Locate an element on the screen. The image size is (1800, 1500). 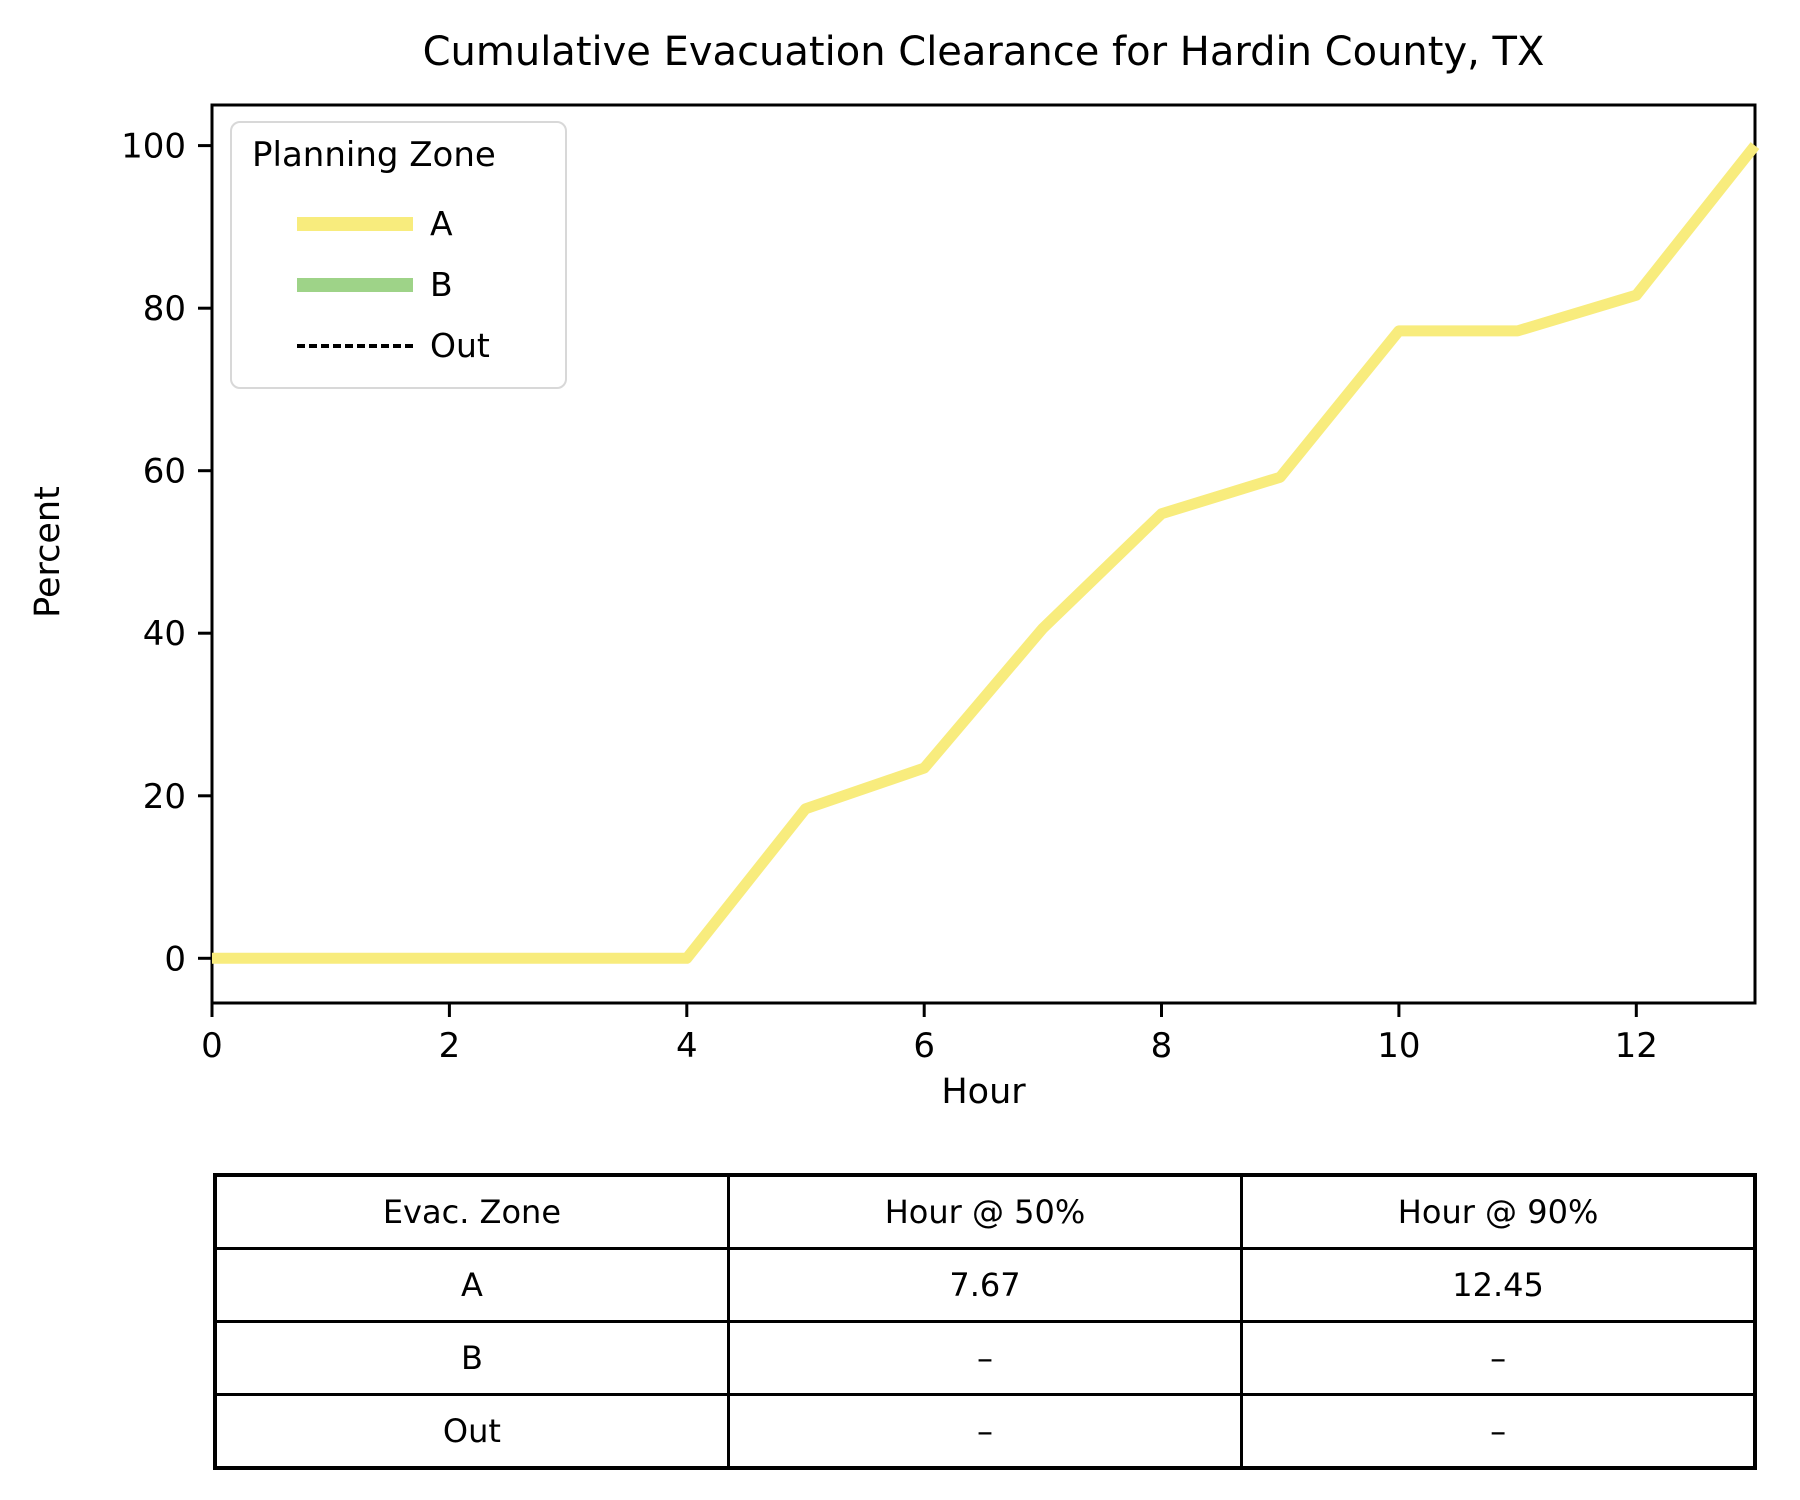
legend: Planning Zone A B Out is located at coordinates (398, 255).